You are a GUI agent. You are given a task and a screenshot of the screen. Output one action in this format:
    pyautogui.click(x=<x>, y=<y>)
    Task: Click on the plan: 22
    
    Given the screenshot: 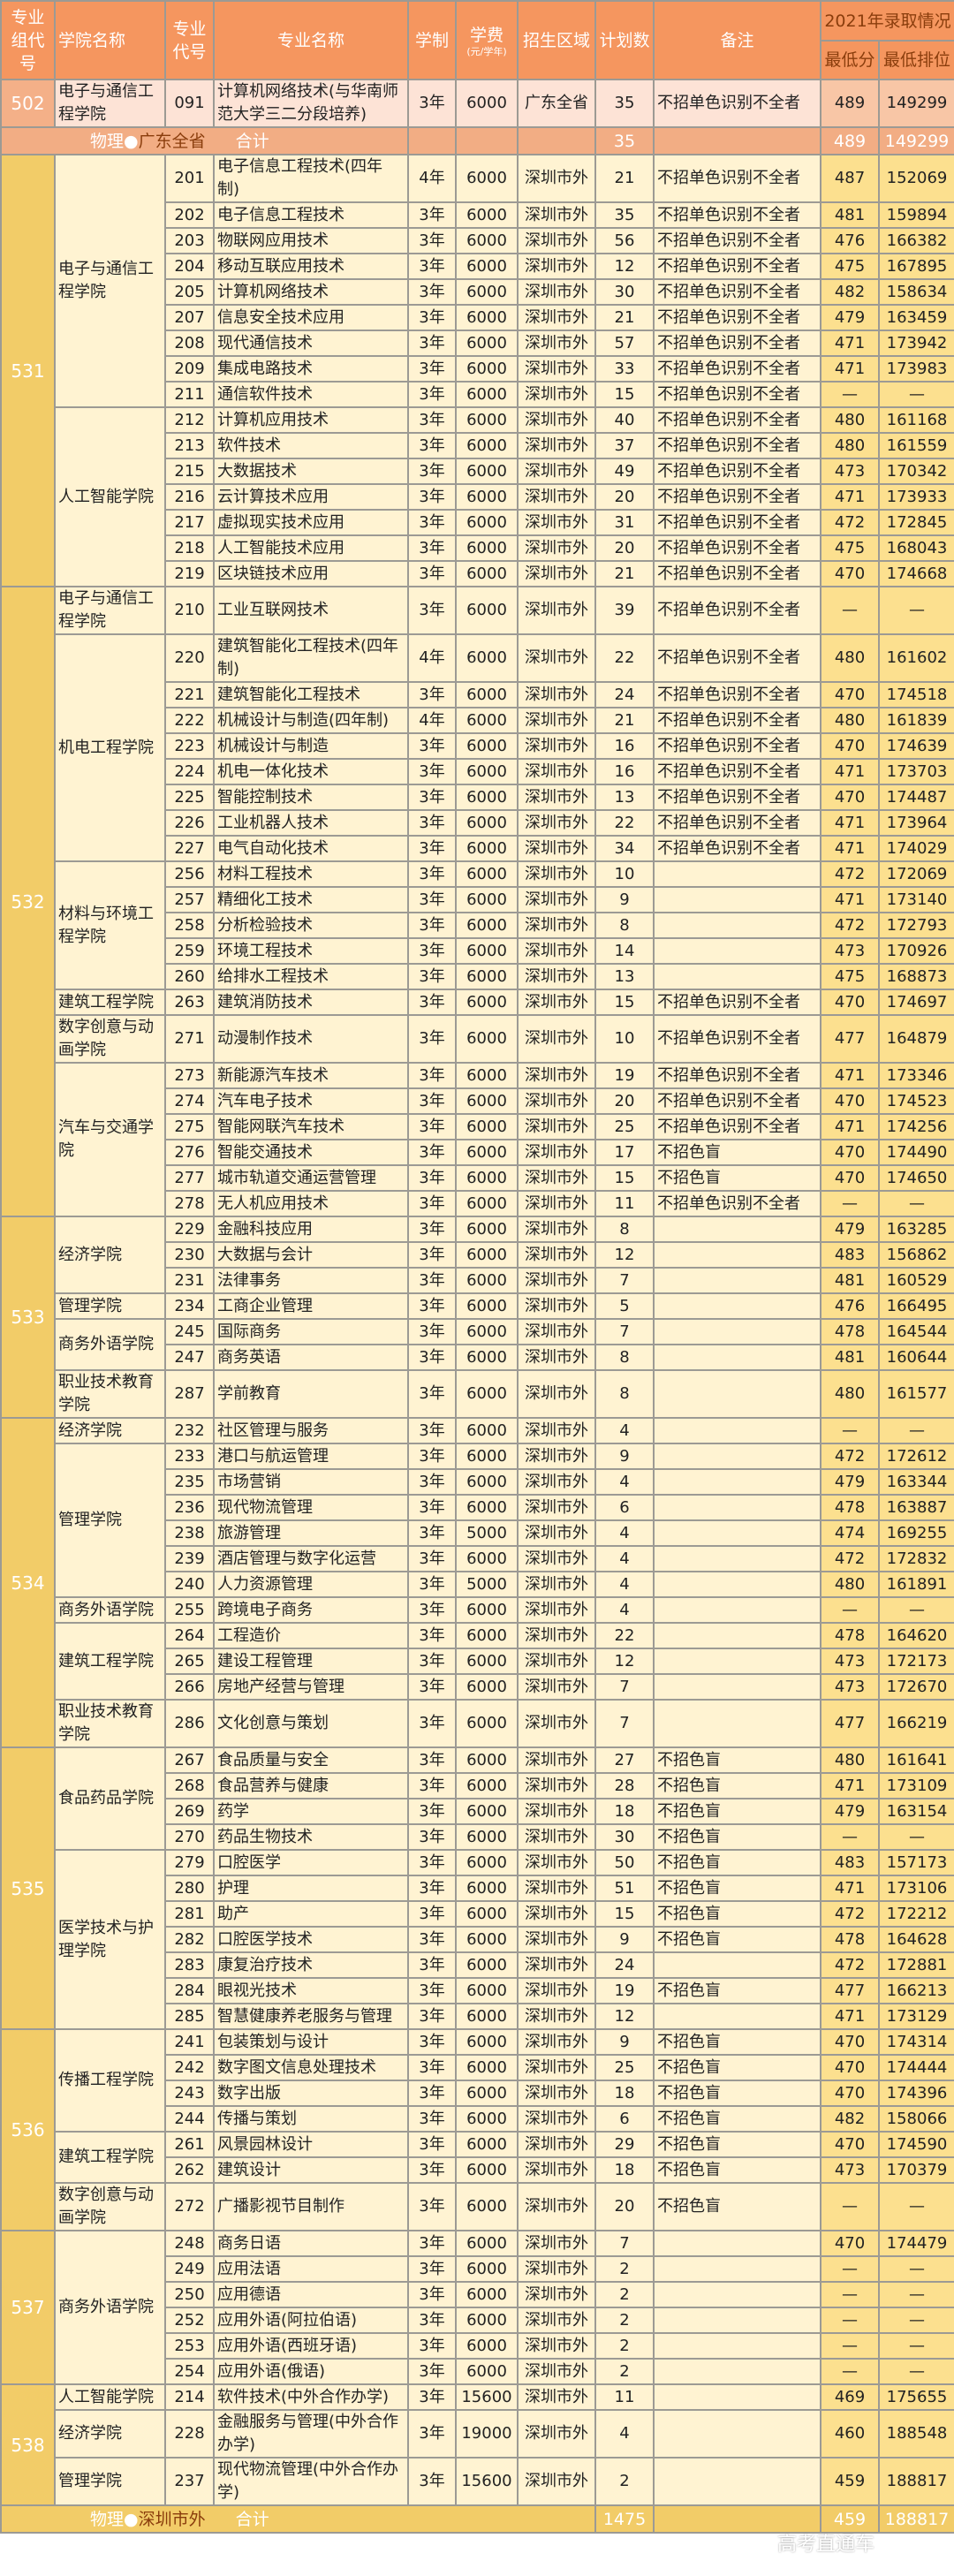 What is the action you would take?
    pyautogui.click(x=624, y=658)
    